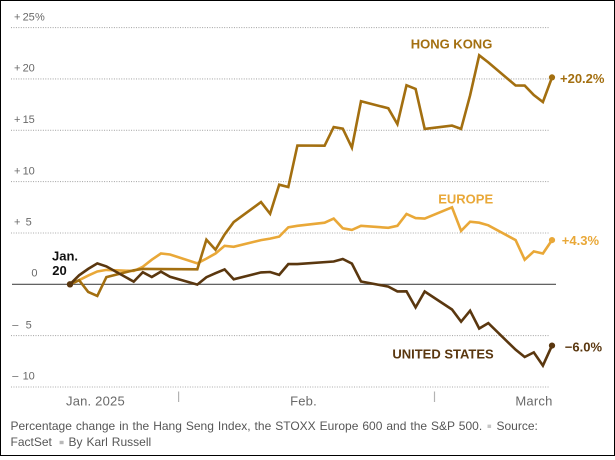 The height and width of the screenshot is (460, 615). What do you see at coordinates (303, 401) in the screenshot?
I see `svg-text: Feb.` at bounding box center [303, 401].